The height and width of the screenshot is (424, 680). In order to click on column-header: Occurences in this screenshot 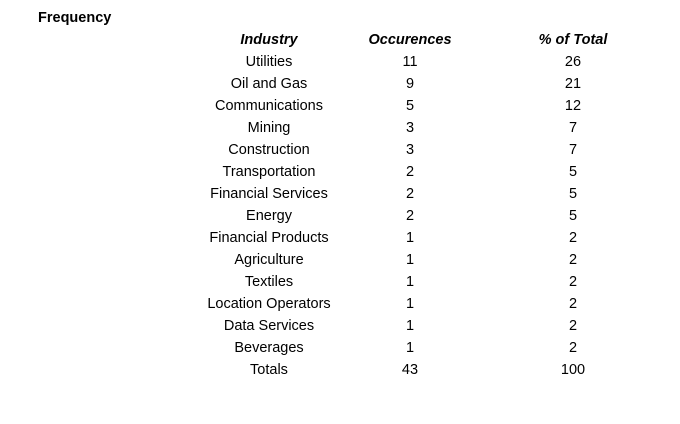, I will do `click(410, 40)`.